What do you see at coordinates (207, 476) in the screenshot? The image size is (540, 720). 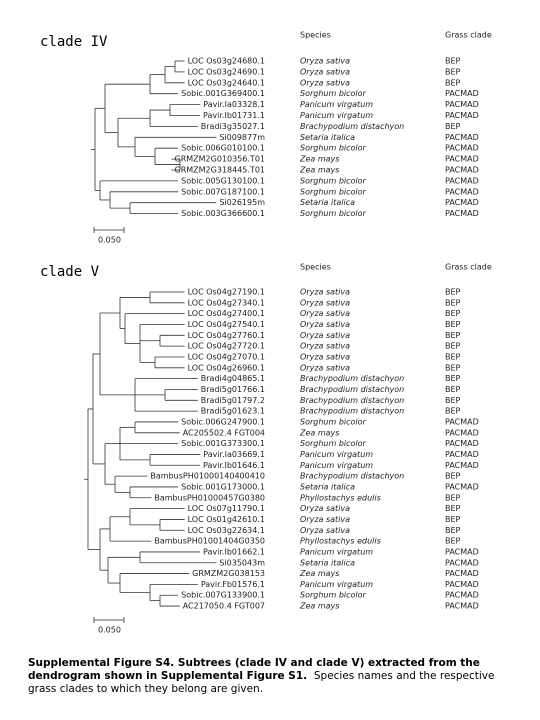 I see `gene-label: BambusPH01000140400410` at bounding box center [207, 476].